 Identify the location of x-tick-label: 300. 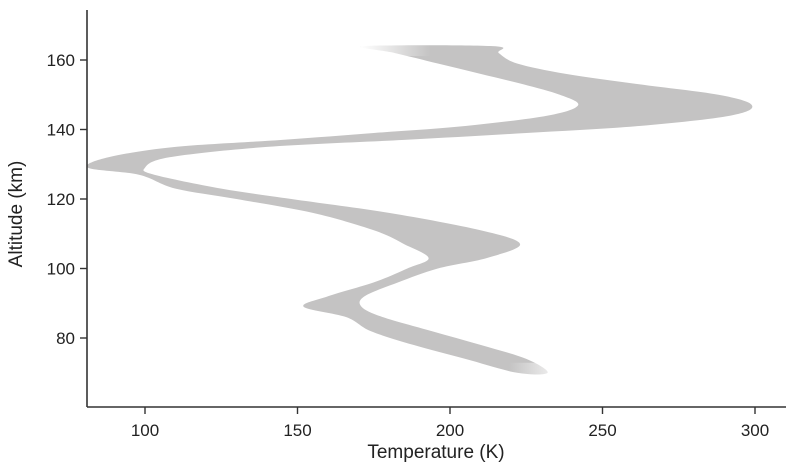
(755, 430).